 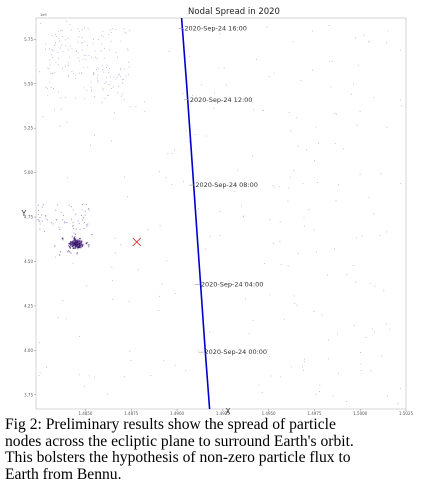 What do you see at coordinates (221, 100) in the screenshot?
I see `time-label: 2020-Sep-24 12:00` at bounding box center [221, 100].